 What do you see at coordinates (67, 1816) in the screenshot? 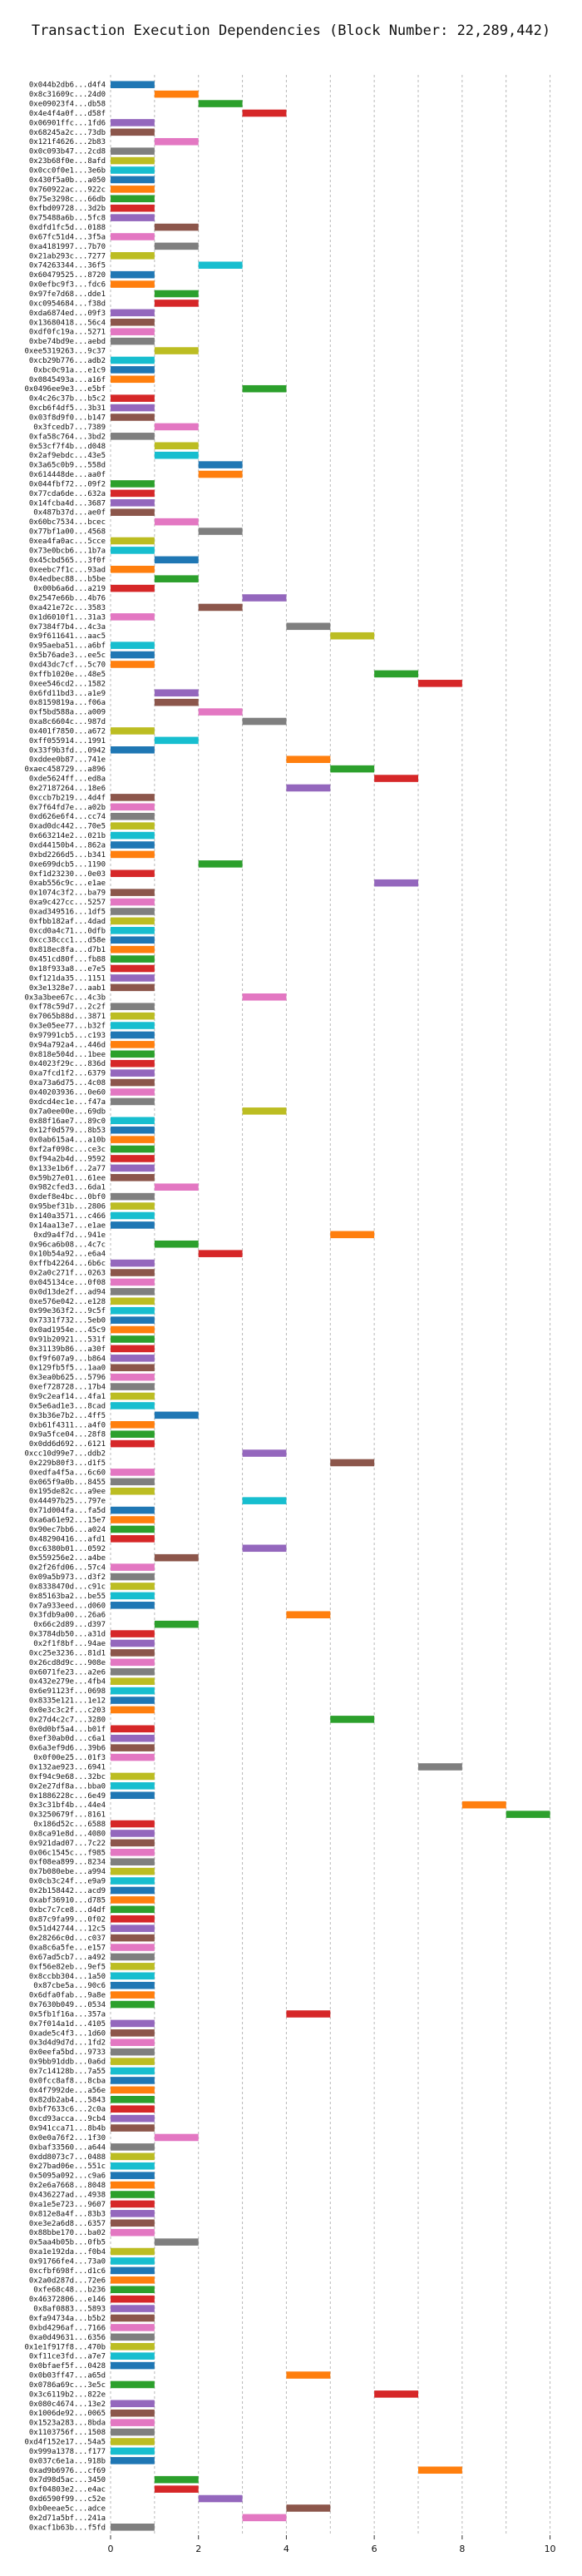
I see `transaction-label: 0x3250679f...8161` at bounding box center [67, 1816].